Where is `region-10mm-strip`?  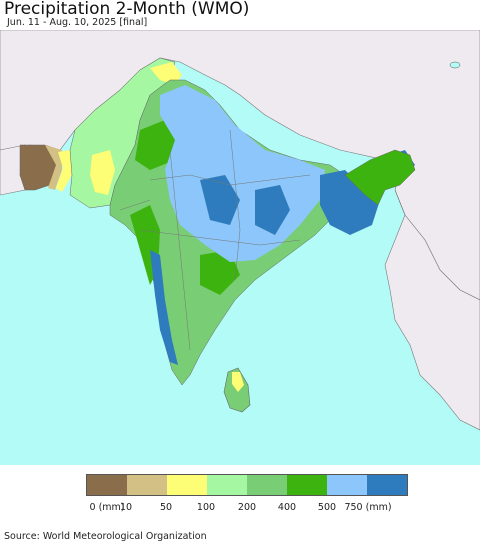
region-10mm-strip is located at coordinates (53, 167).